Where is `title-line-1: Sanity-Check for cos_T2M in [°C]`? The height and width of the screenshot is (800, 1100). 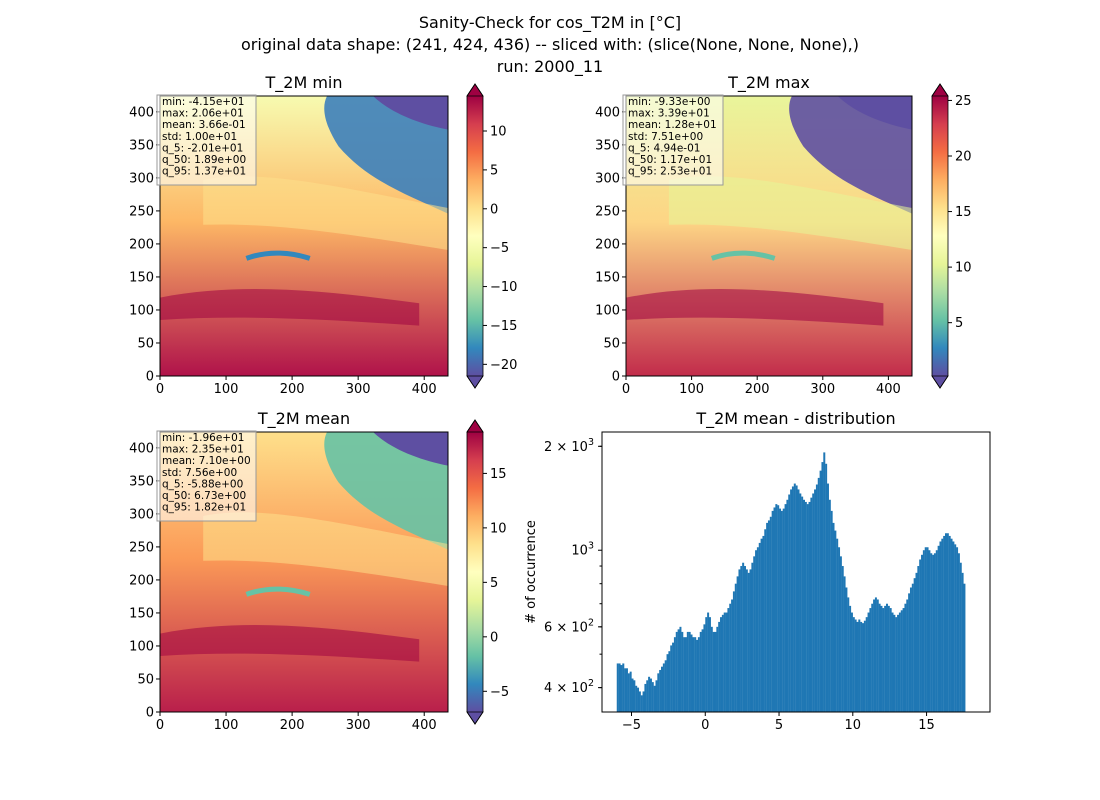 title-line-1: Sanity-Check for cos_T2M in [°C] is located at coordinates (550, 23).